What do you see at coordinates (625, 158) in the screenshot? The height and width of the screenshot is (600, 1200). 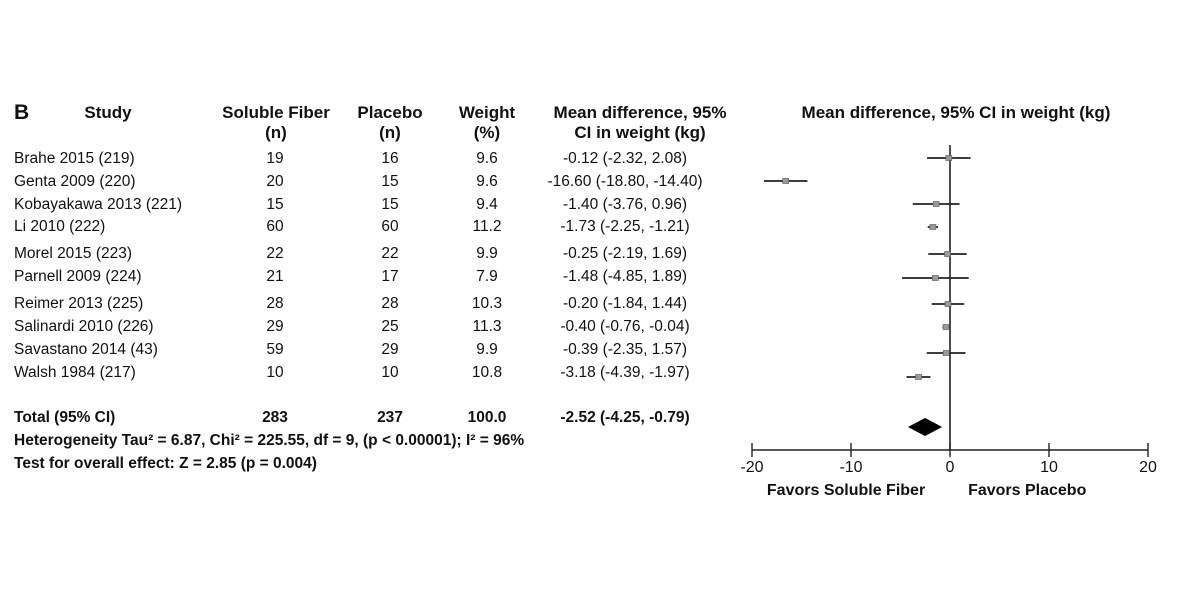 I see `ci-text: -0.12 (-2.32, 2.08)` at bounding box center [625, 158].